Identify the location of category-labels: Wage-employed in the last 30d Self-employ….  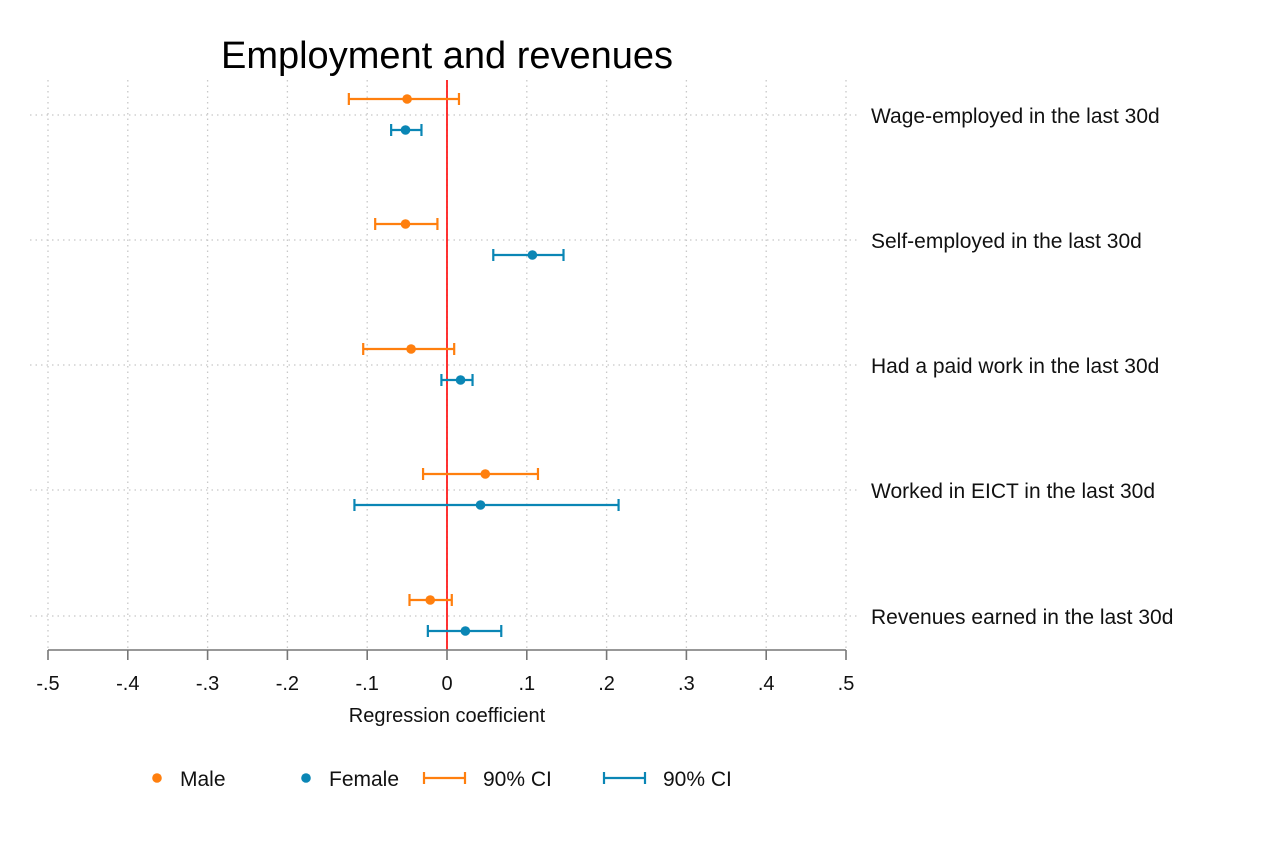
(1022, 367).